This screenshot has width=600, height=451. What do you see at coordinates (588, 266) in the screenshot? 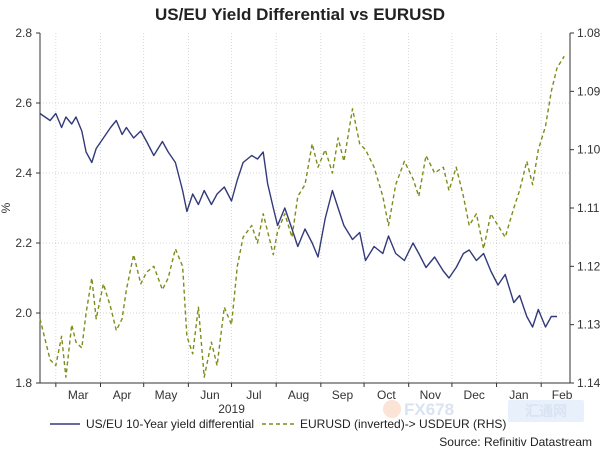
I see `right-tick-label: 1.12` at bounding box center [588, 266].